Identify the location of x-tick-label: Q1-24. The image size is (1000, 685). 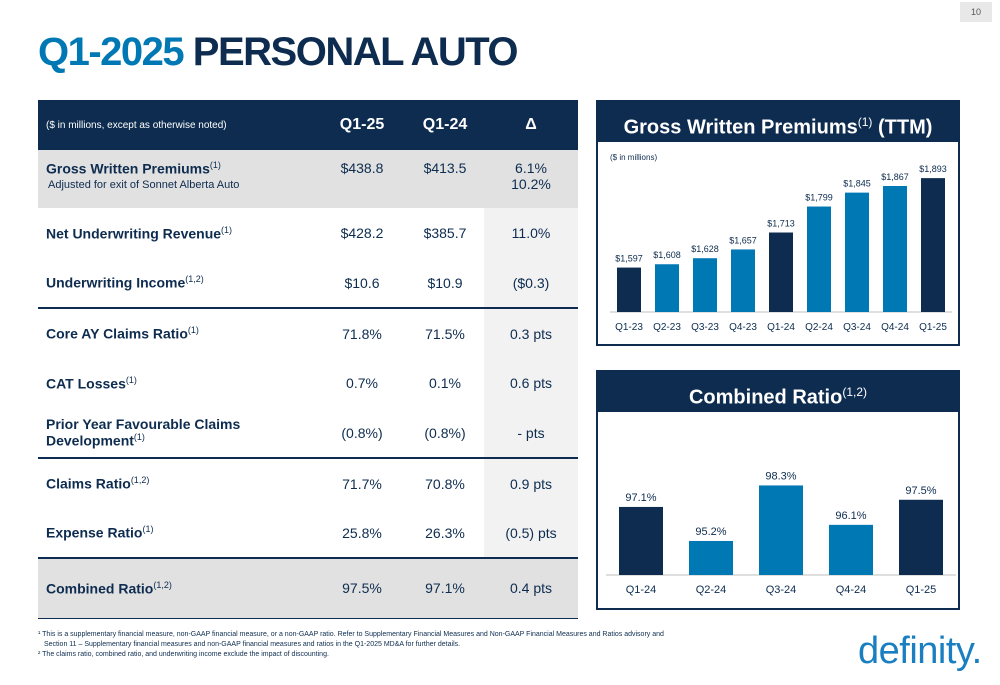
(641, 590).